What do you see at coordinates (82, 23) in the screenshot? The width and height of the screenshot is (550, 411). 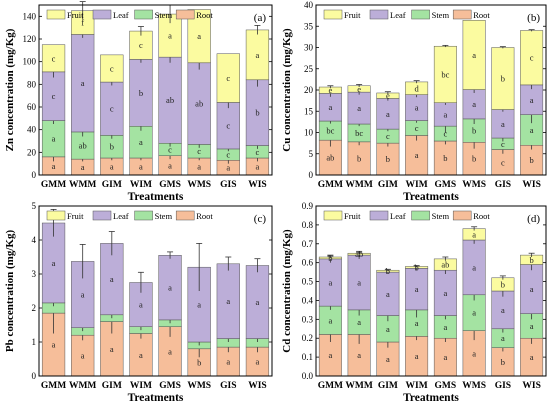 I see `significance-letter-fruit-wmm: f` at bounding box center [82, 23].